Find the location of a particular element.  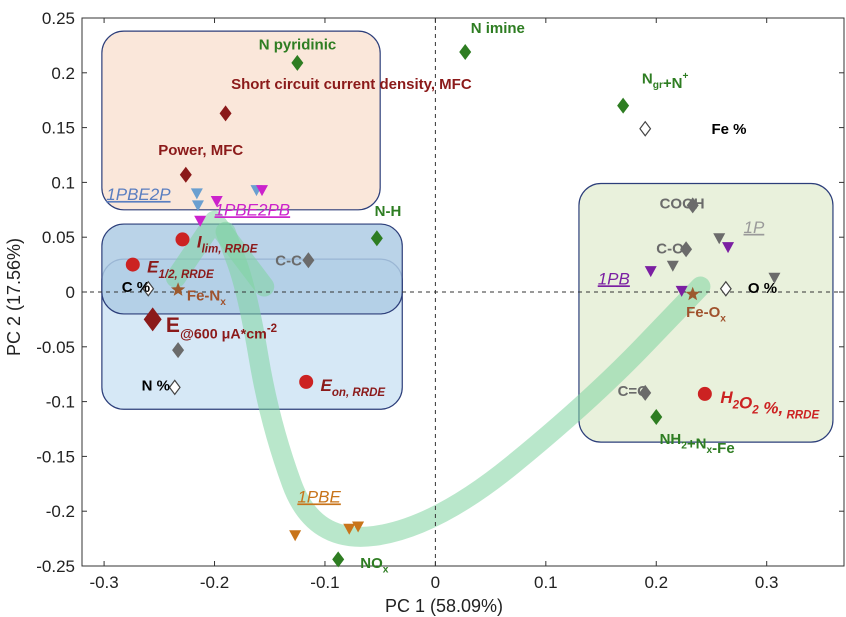

point-label: C-O is located at coordinates (670, 248).